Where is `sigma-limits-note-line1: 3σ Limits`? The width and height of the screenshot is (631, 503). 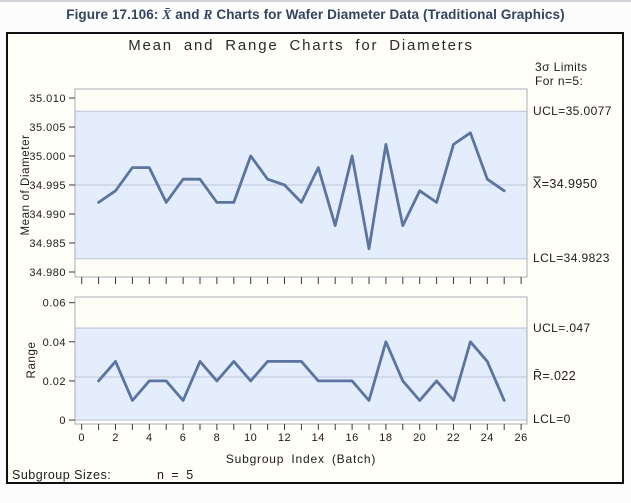 sigma-limits-note-line1: 3σ Limits is located at coordinates (561, 67).